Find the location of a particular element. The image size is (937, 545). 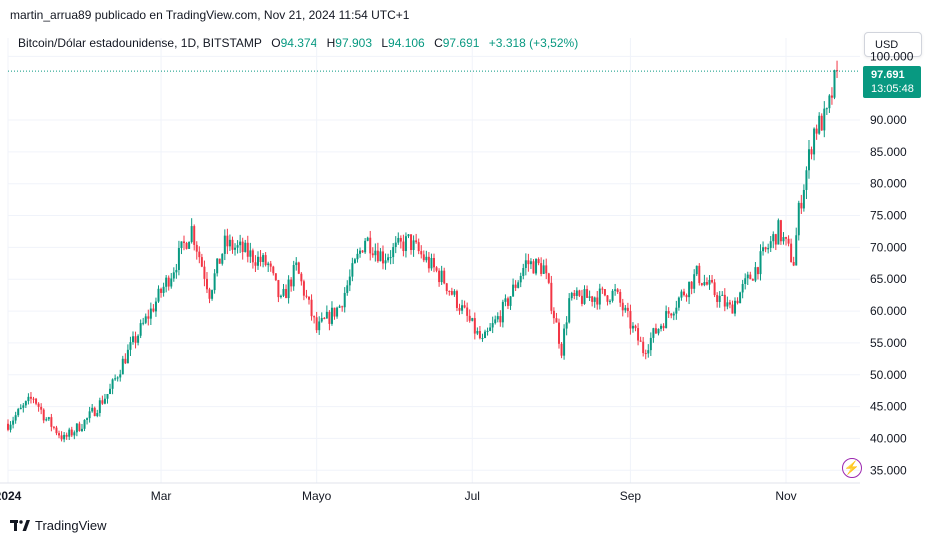

y-tick-label: 50.000 is located at coordinates (888, 375).